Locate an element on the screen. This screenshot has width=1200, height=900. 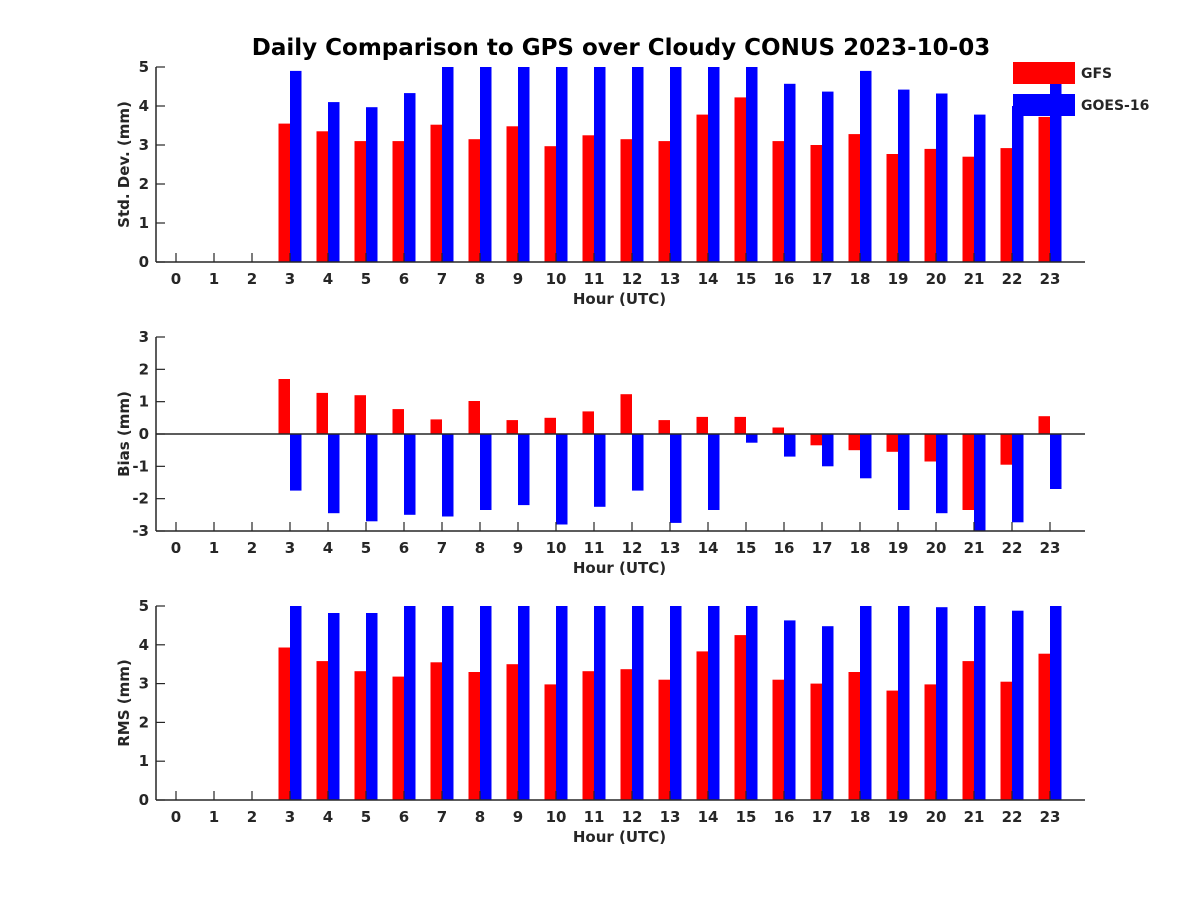
y-tick-label: 2 is located at coordinates (144, 369).